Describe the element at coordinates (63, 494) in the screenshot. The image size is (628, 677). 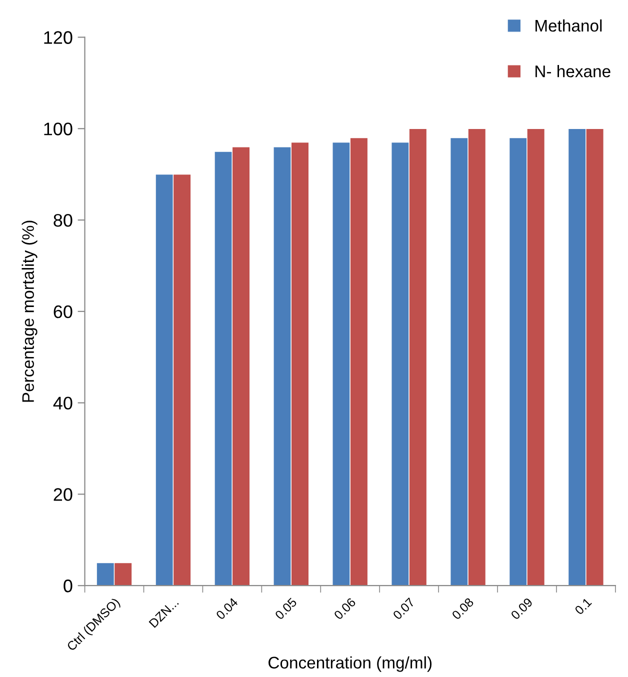
I see `y-tick-label: 20` at that location.